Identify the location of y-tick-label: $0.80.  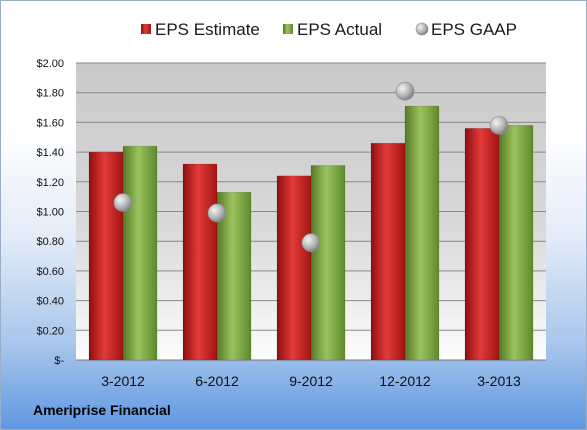
(50, 242).